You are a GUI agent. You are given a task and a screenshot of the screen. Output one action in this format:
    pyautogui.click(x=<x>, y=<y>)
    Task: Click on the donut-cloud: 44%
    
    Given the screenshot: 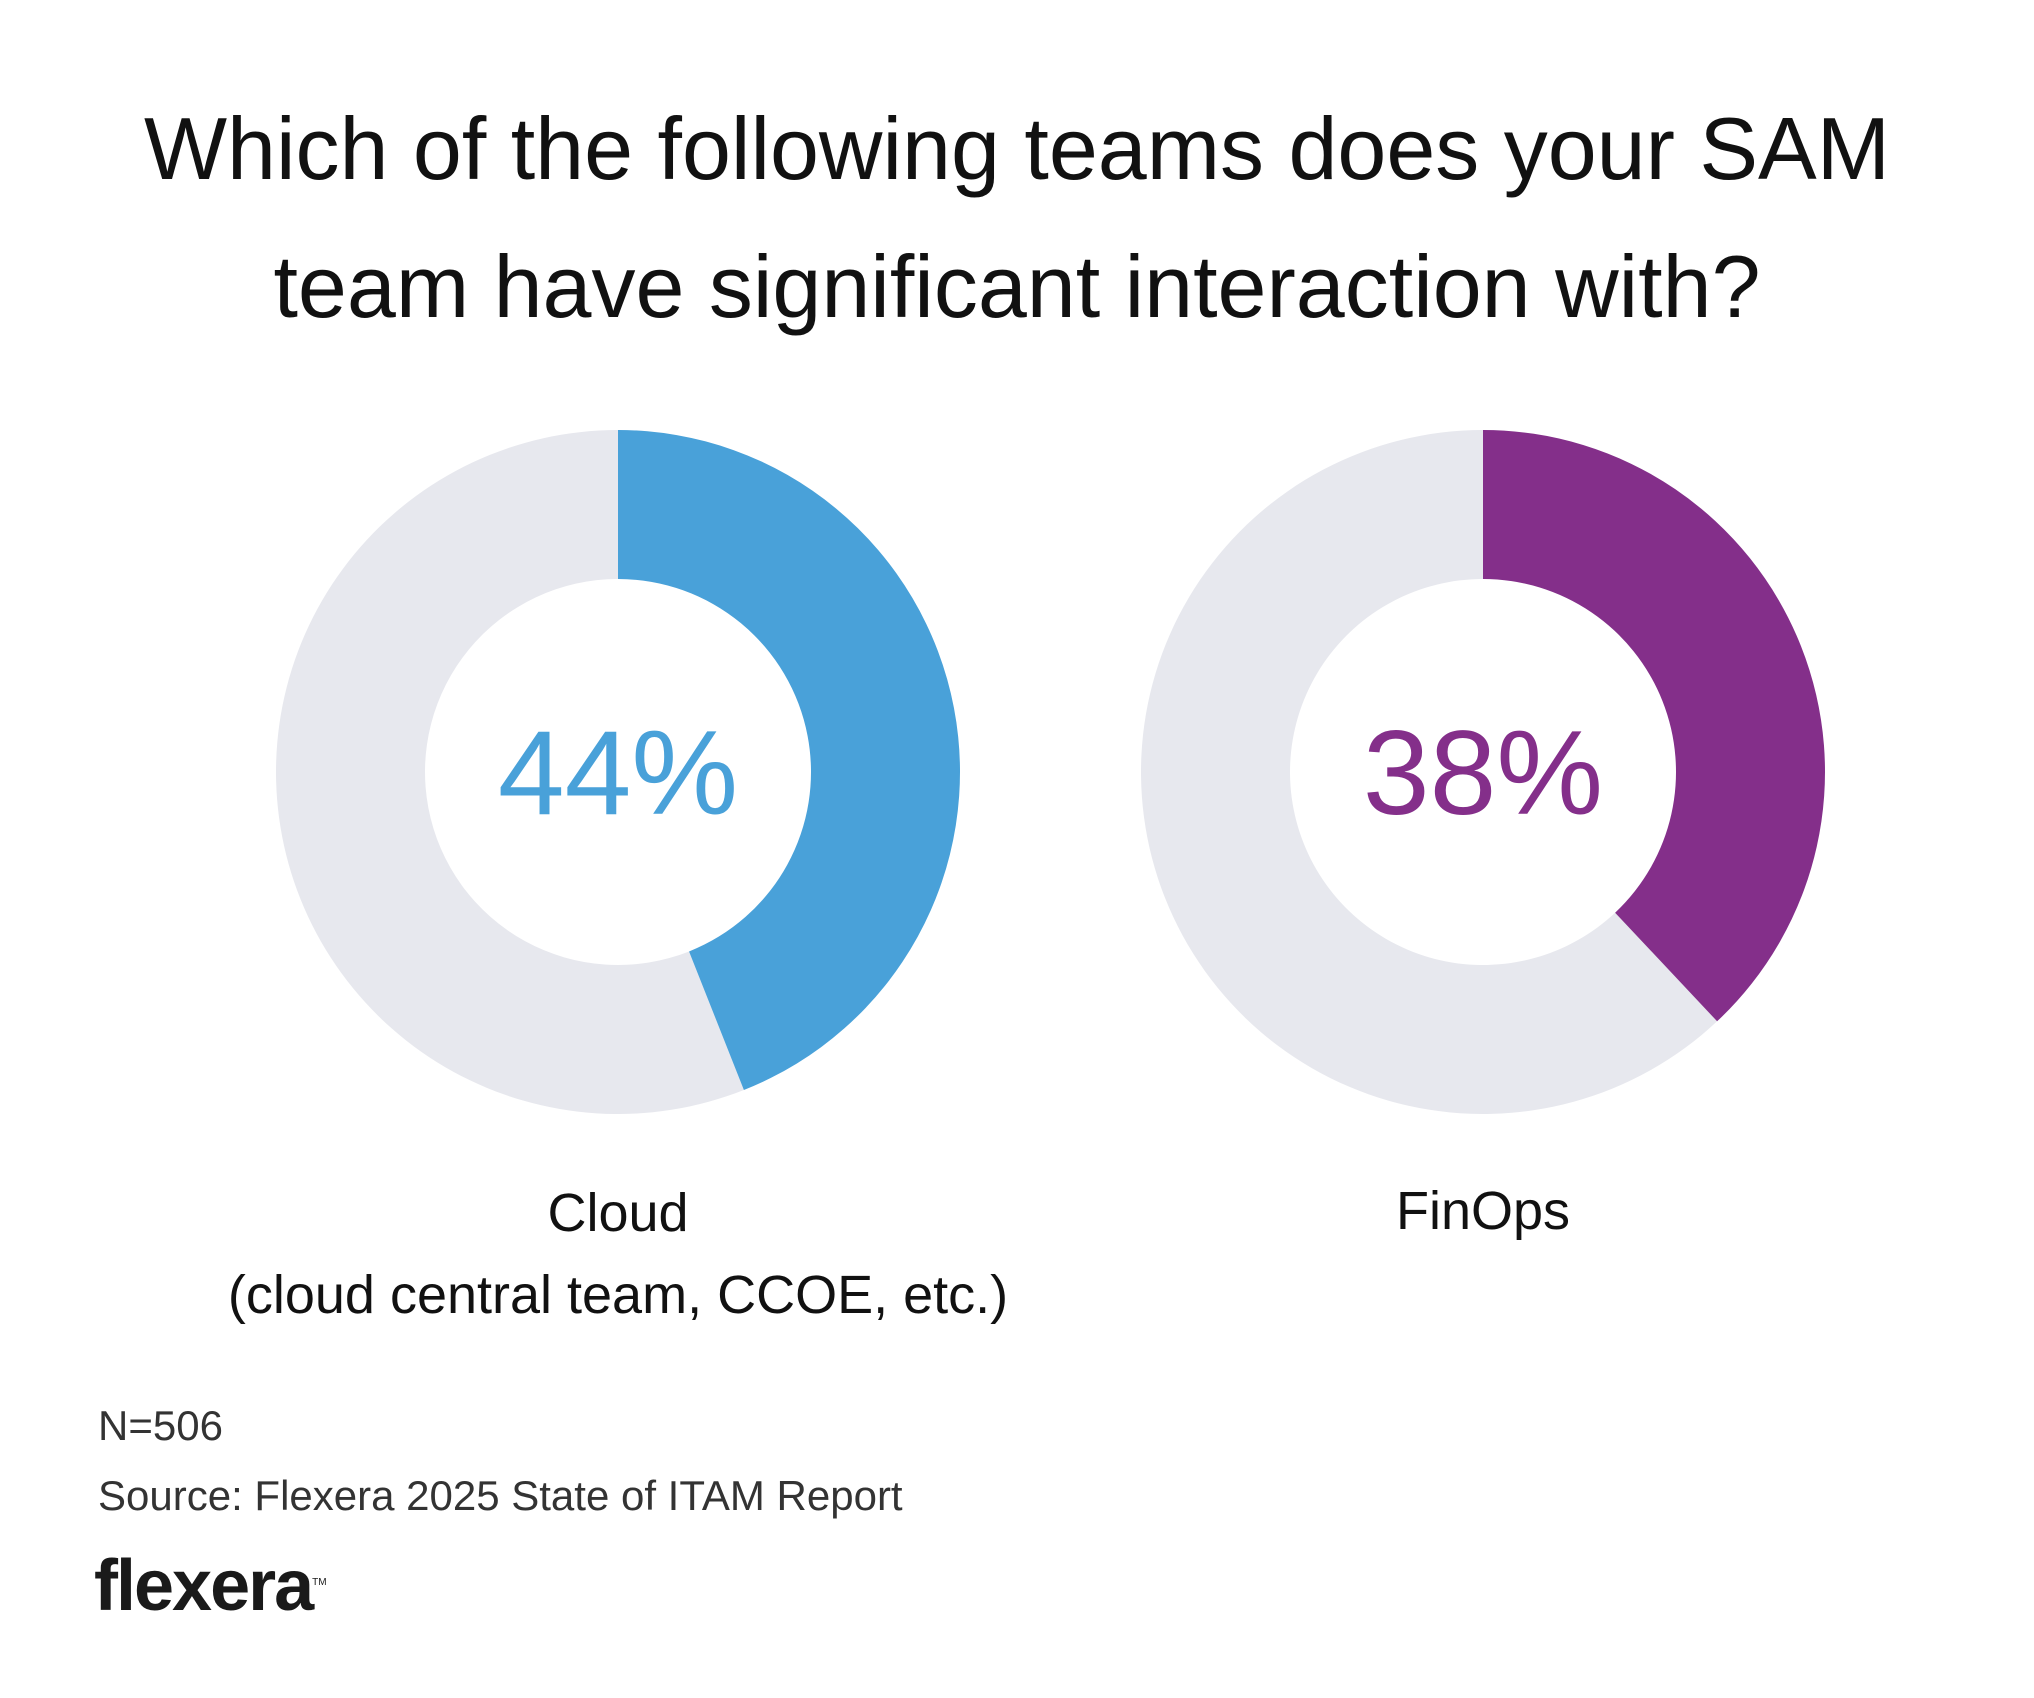 What is the action you would take?
    pyautogui.click(x=618, y=772)
    